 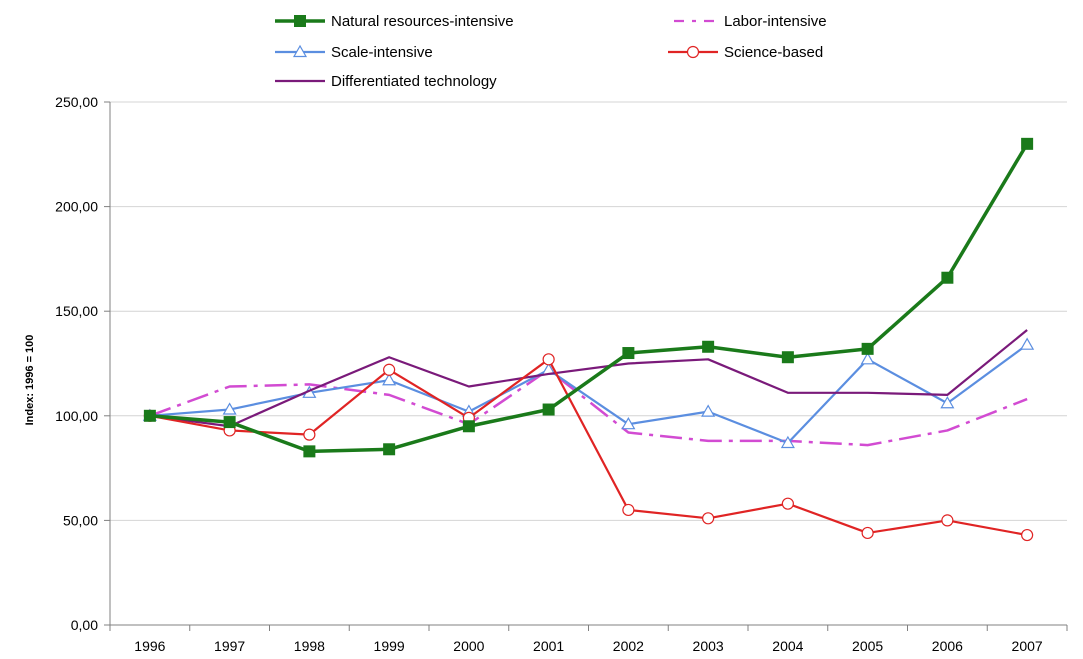 I want to click on y-tick-label: 50,00, so click(x=80, y=520).